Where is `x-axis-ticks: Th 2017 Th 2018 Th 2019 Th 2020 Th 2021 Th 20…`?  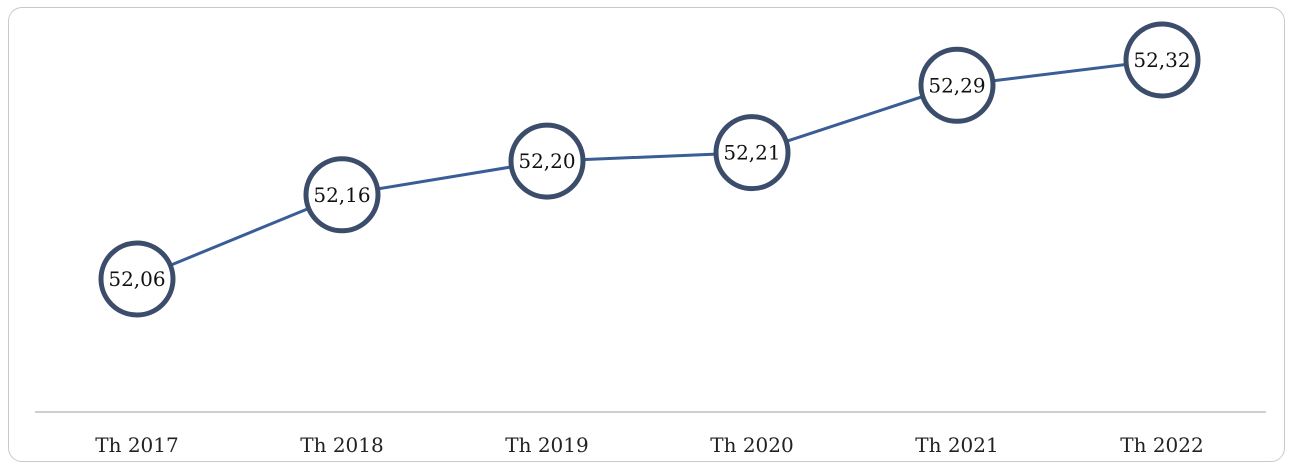
x-axis-ticks: Th 2017 Th 2018 Th 2019 Th 2020 Th 2021 Th 20… is located at coordinates (649, 445).